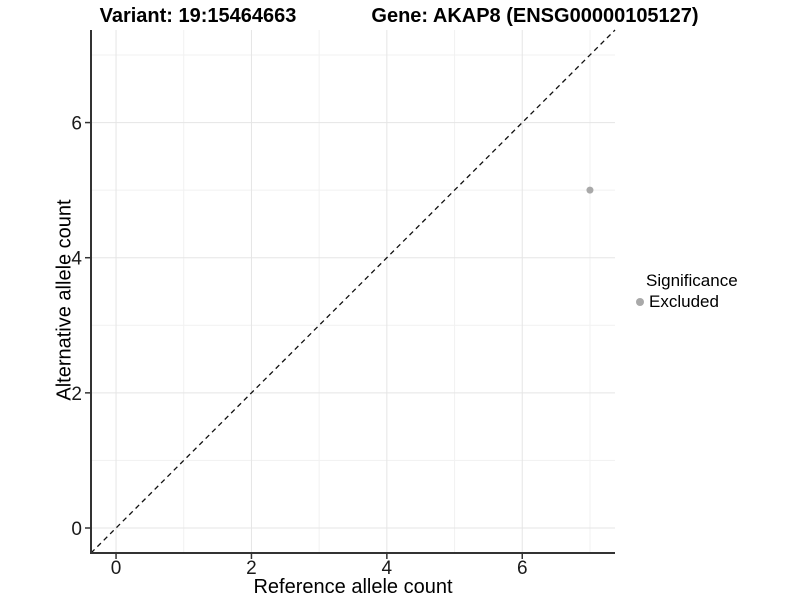  I want to click on excluded-dot-icon, so click(640, 302).